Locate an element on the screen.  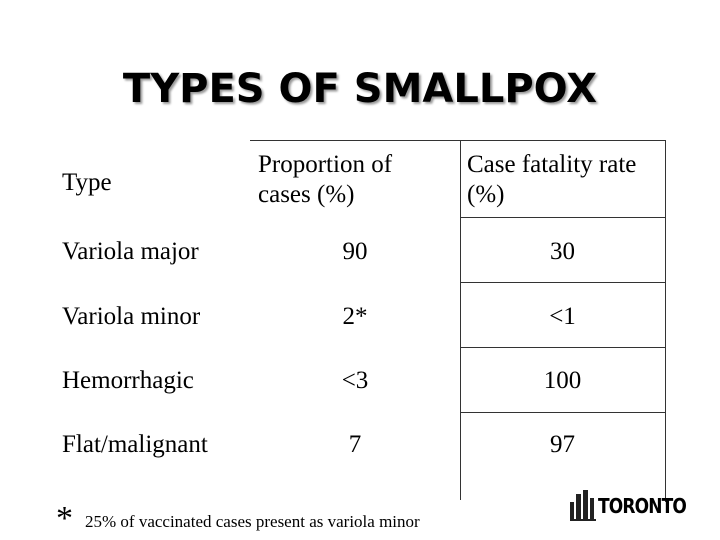
row-label: Hemorrhagic is located at coordinates (128, 380).